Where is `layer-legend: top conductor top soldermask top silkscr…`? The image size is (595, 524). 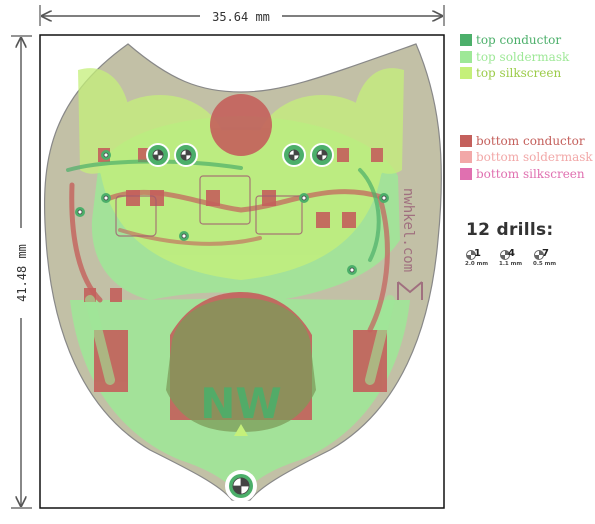
layer-legend: top conductor top soldermask top silkscr… is located at coordinates (526, 107).